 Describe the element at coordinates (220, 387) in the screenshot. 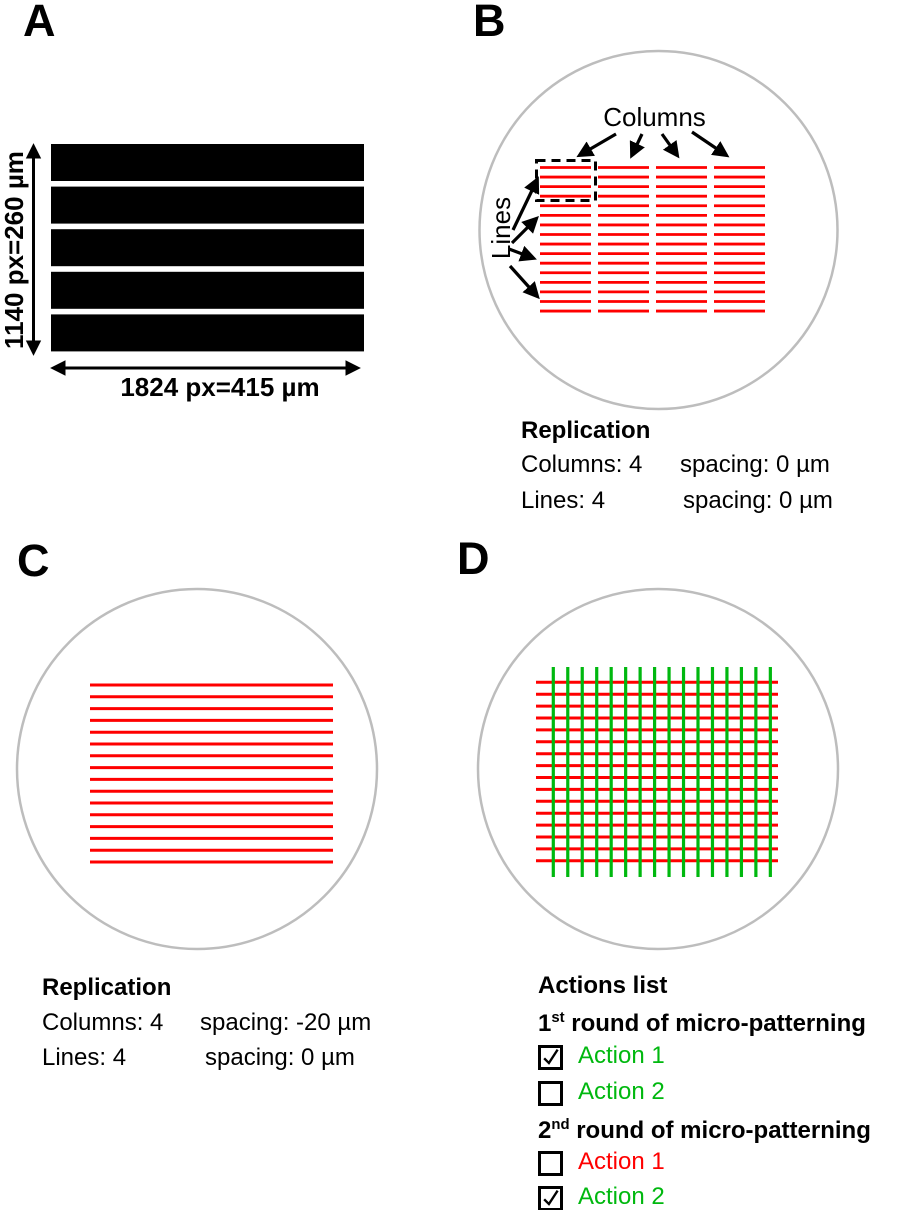

I see `panel-a-width-label: 1824 px=415 µm` at that location.